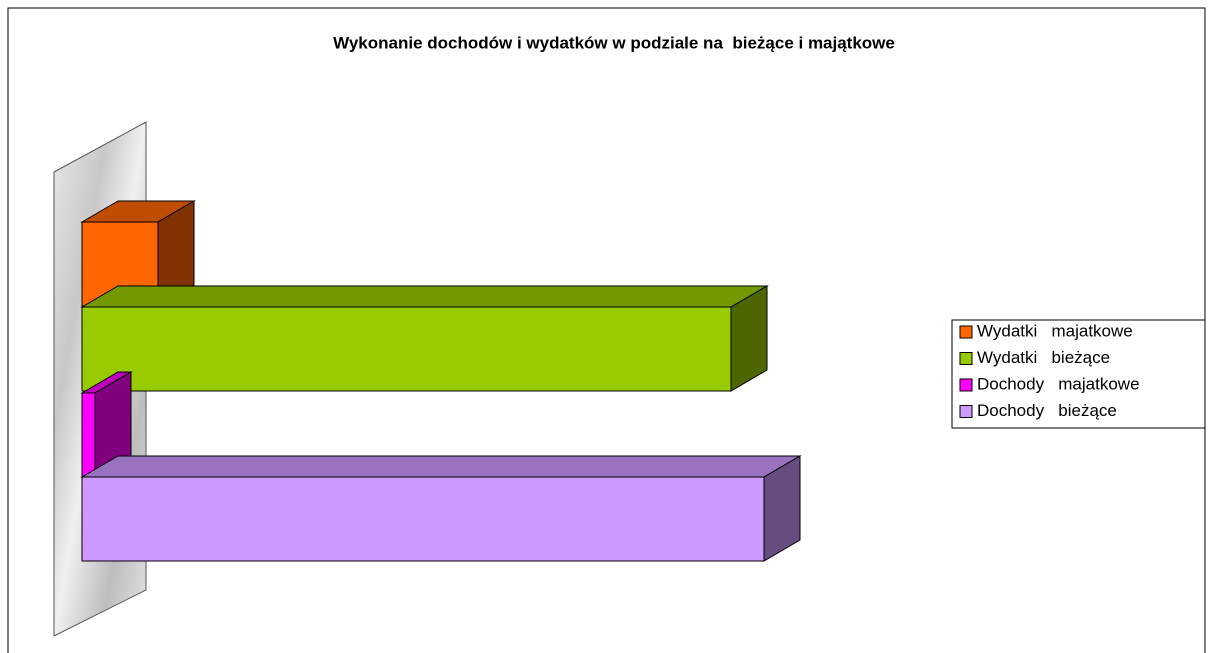 This screenshot has height=653, width=1212. I want to click on legend, so click(1078, 374).